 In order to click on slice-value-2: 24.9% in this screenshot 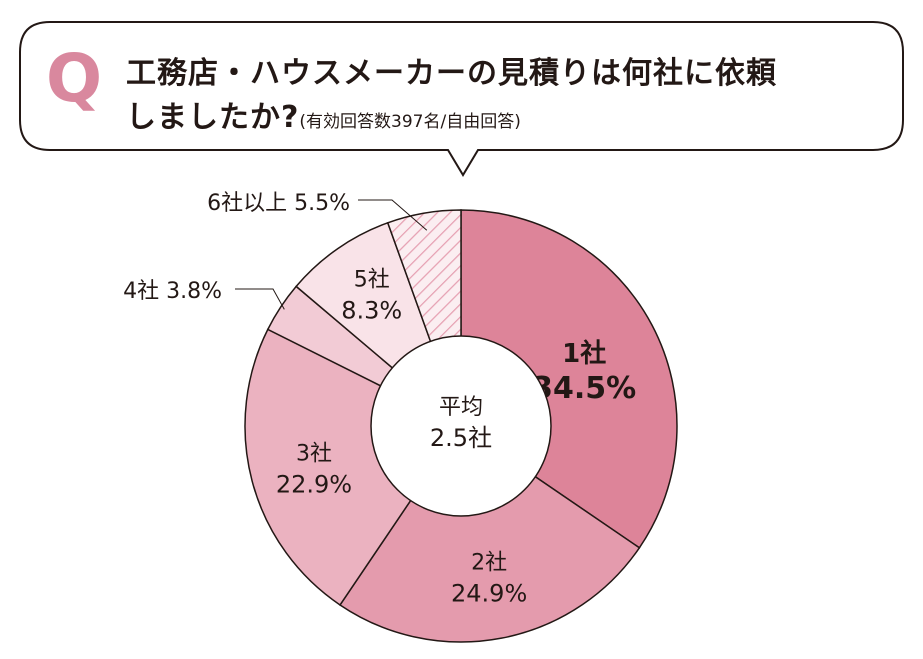, I will do `click(489, 593)`.